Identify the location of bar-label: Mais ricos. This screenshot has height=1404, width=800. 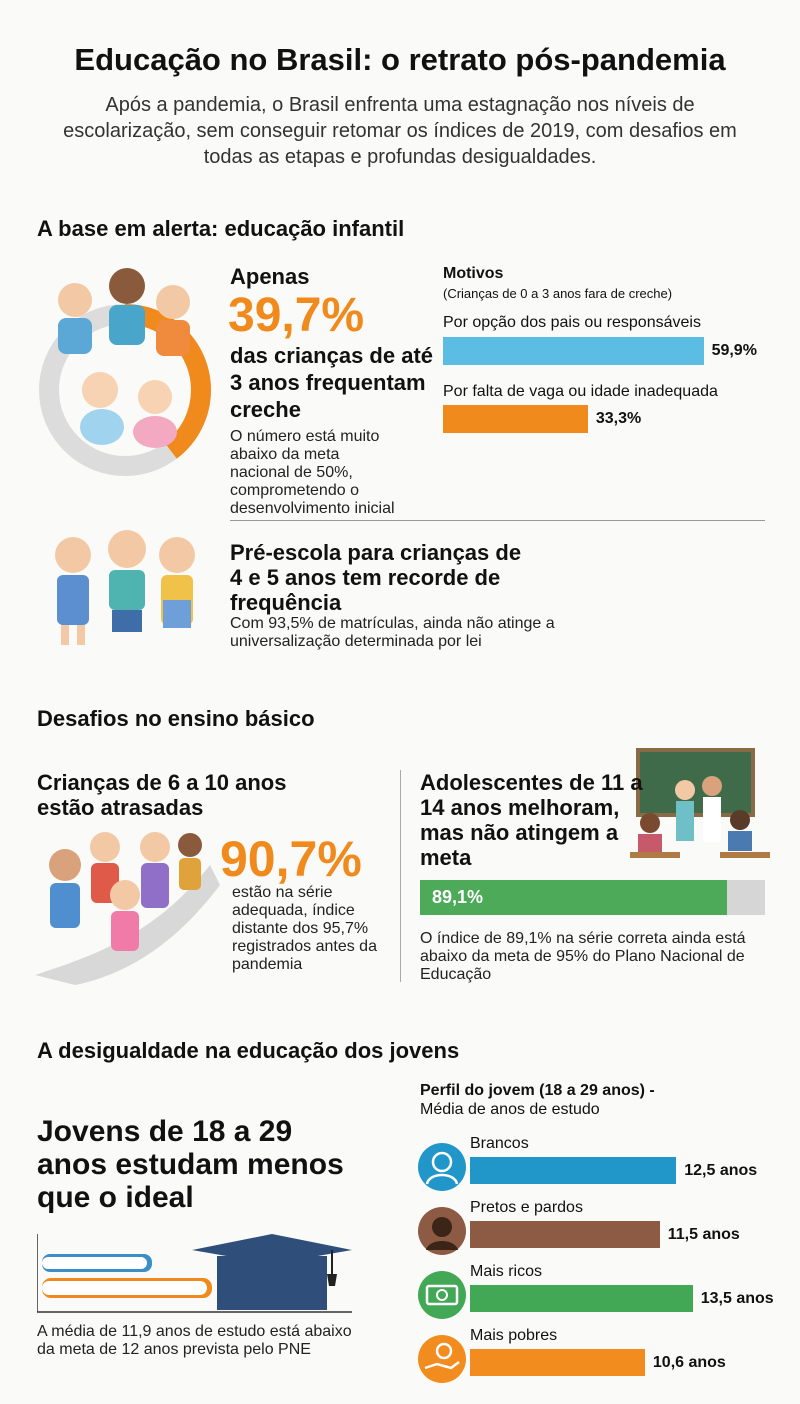
(506, 1271).